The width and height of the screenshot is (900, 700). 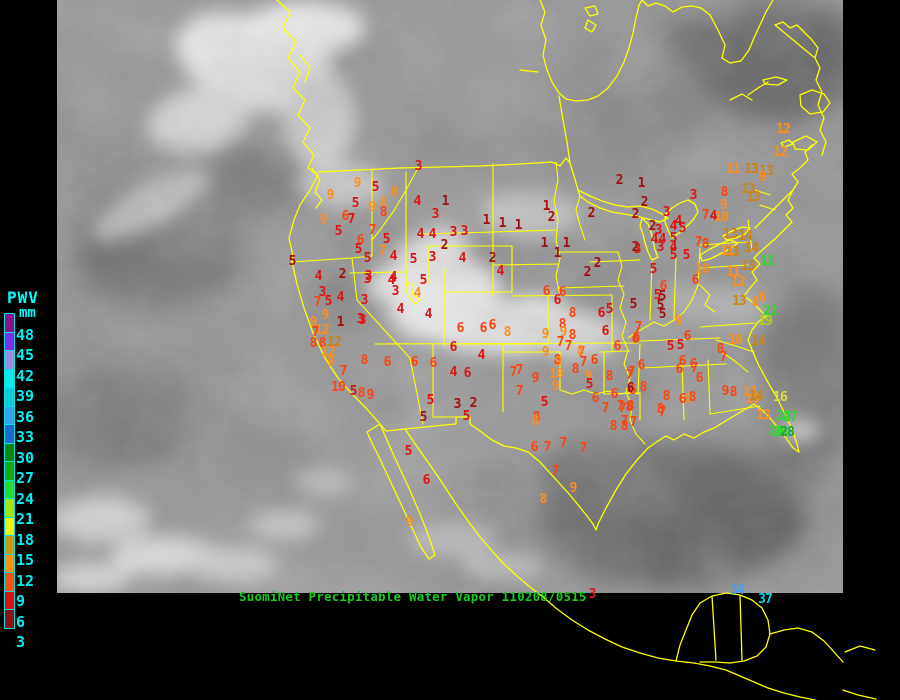 What do you see at coordinates (25, 375) in the screenshot?
I see `legend-label: 42` at bounding box center [25, 375].